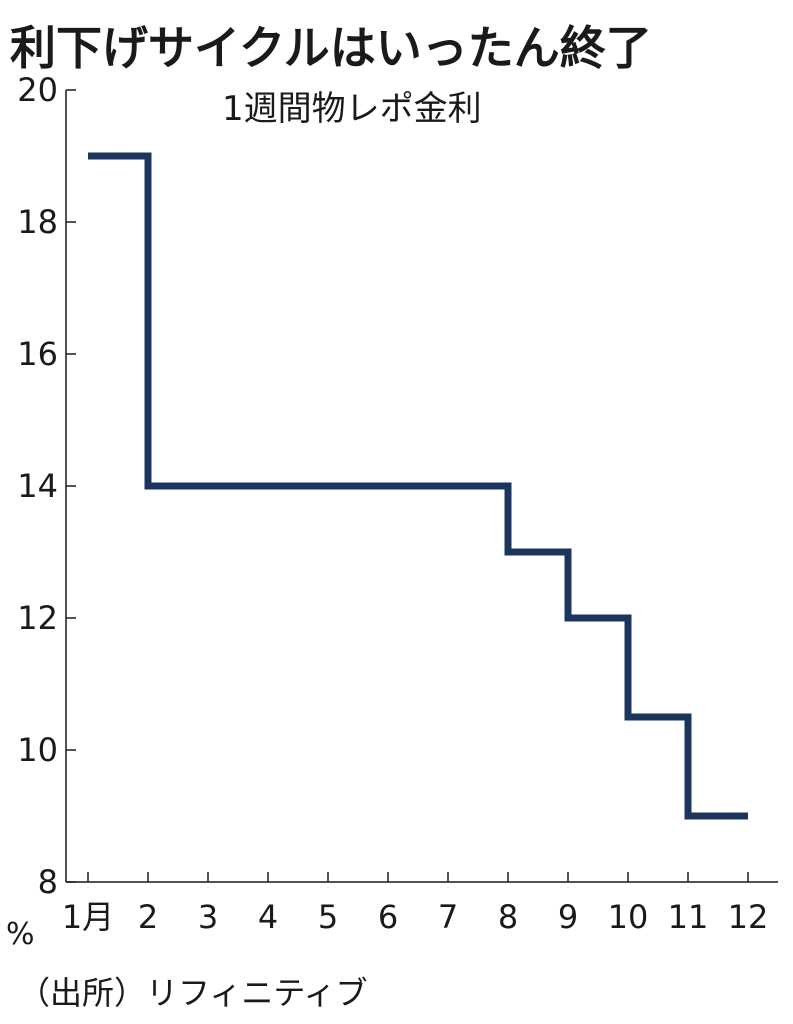 Image resolution: width=793 pixels, height=1024 pixels. I want to click on y-tick-label: 18, so click(37, 222).